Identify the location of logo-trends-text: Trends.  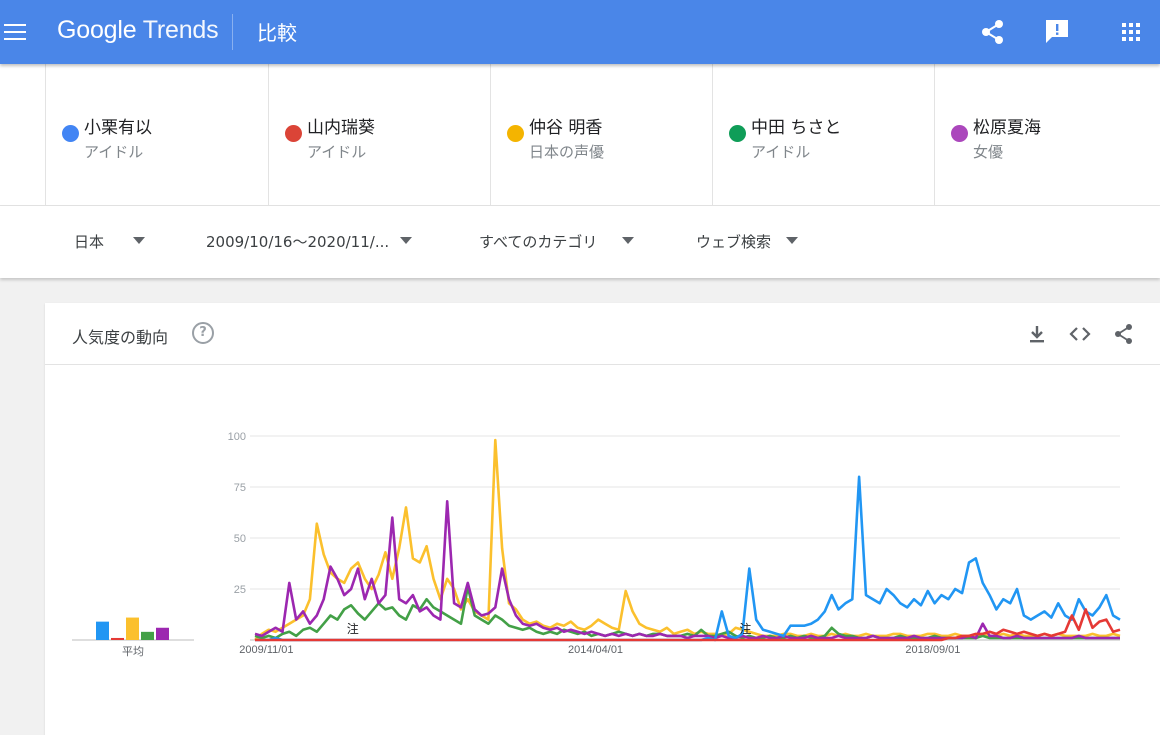
(180, 30).